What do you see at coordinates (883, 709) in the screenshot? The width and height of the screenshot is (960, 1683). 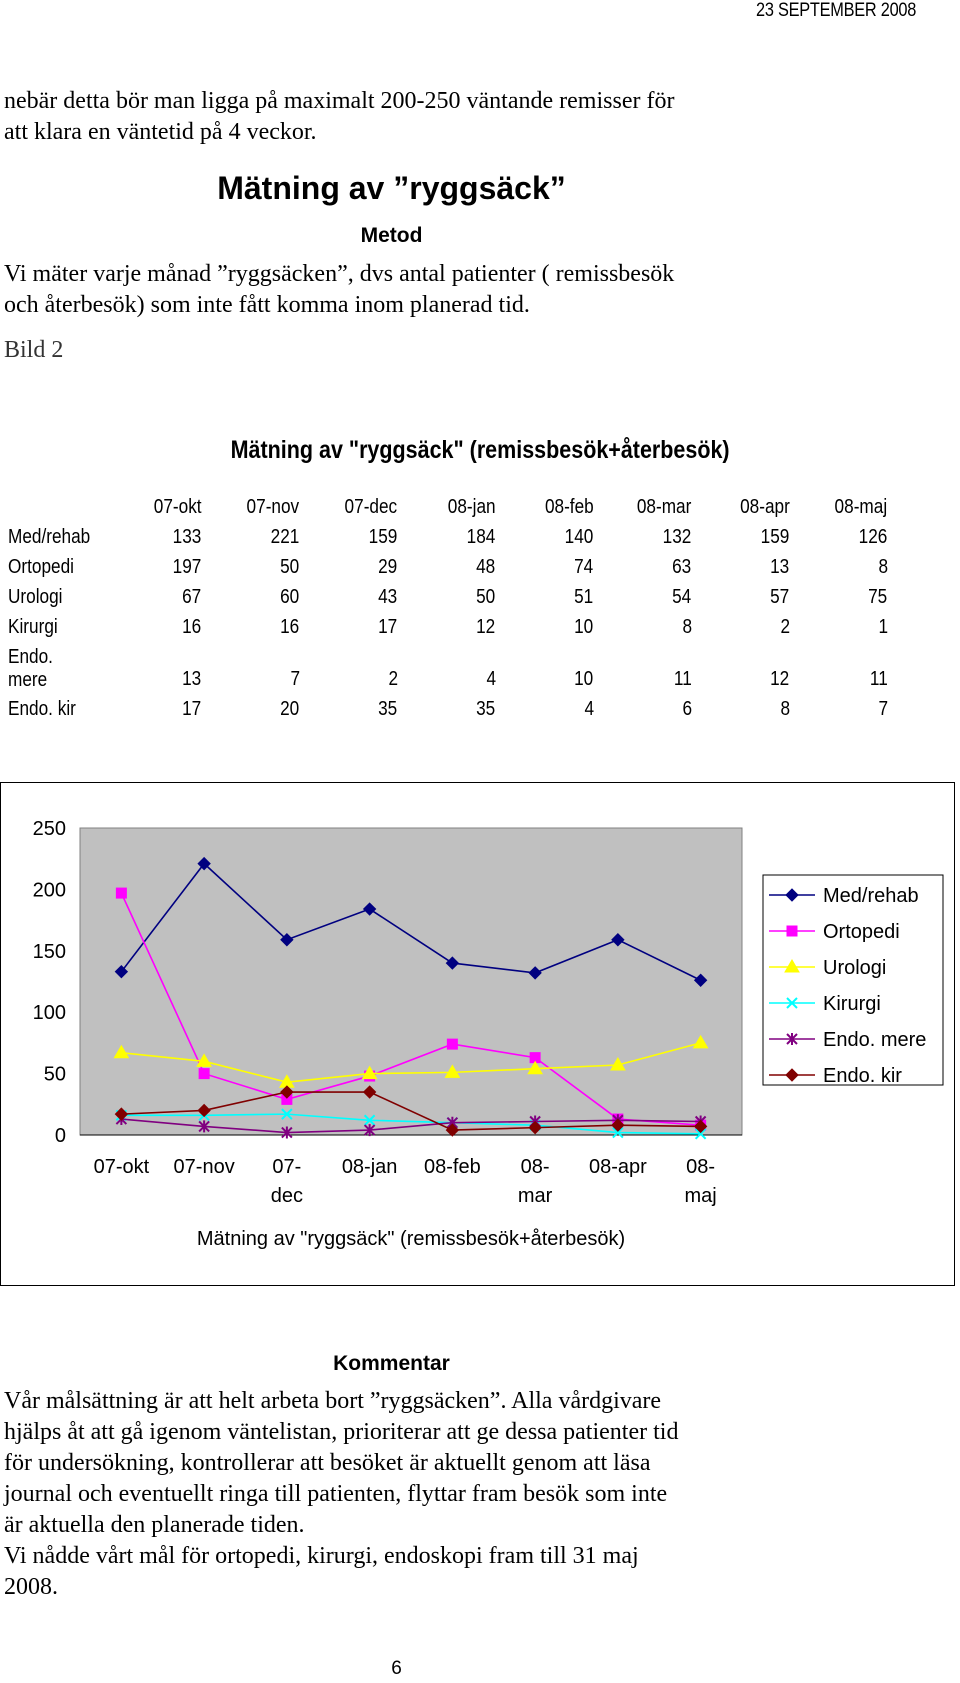 I see `cell-text: 7` at bounding box center [883, 709].